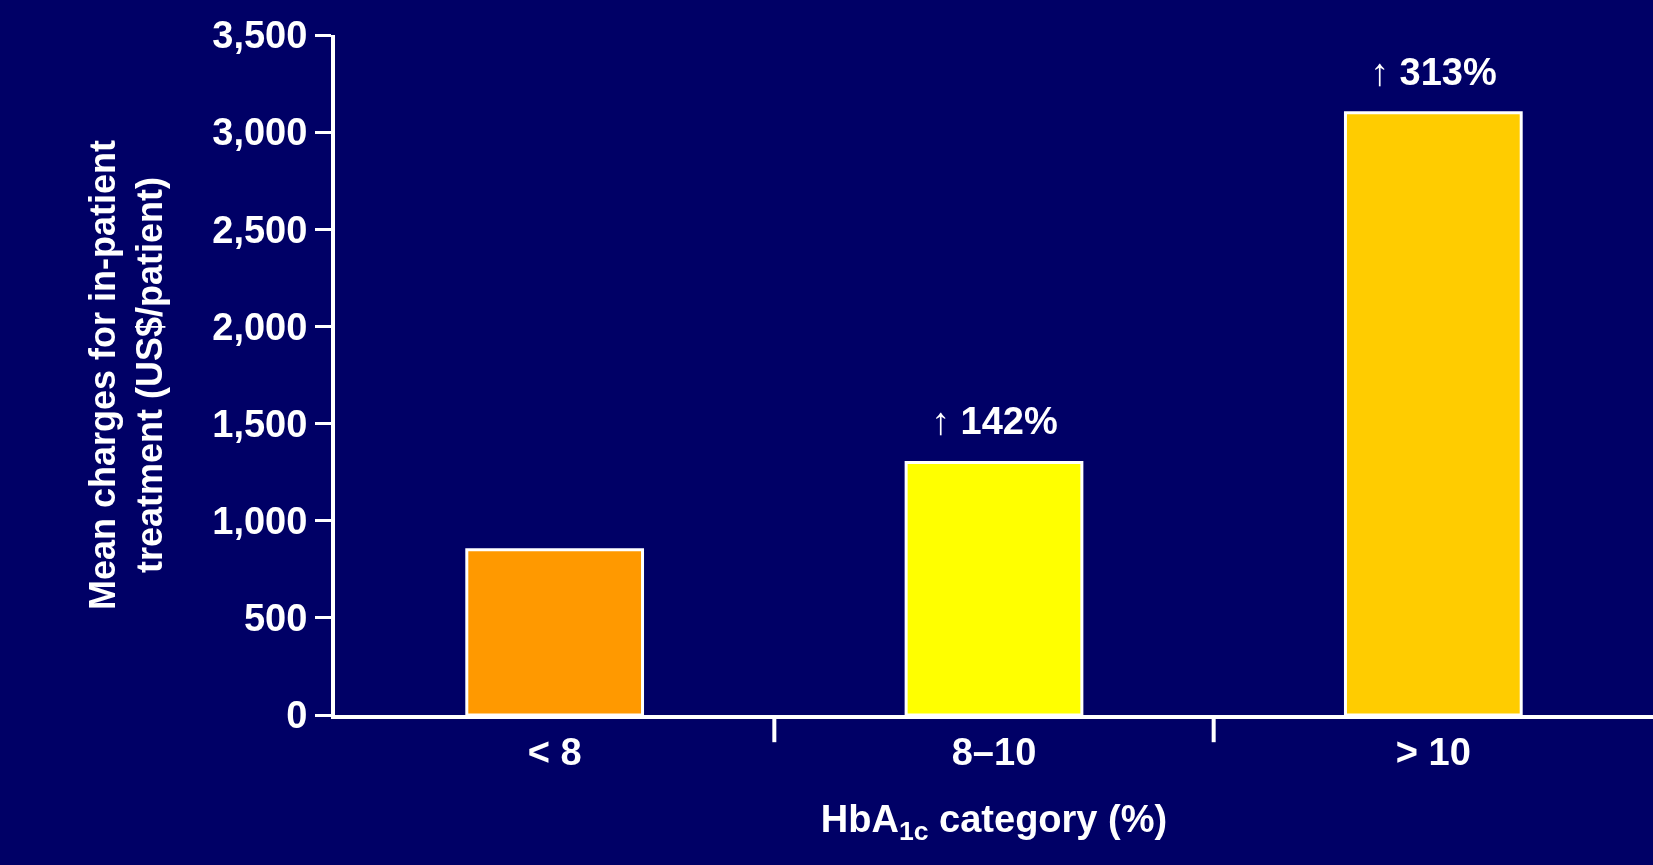  What do you see at coordinates (275, 618) in the screenshot?
I see `y-tick-label: 500` at bounding box center [275, 618].